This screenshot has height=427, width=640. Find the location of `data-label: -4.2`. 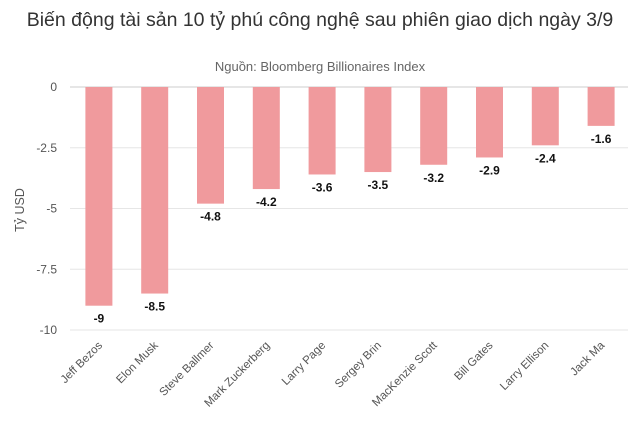

data-label: -4.2 is located at coordinates (266, 202).